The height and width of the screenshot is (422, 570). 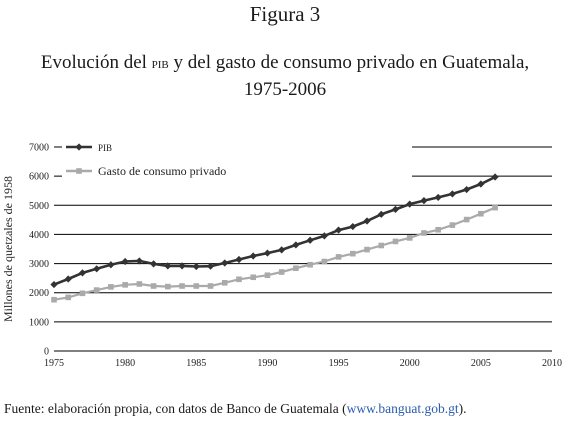 What do you see at coordinates (267, 363) in the screenshot?
I see `x-tick-1990: 1990` at bounding box center [267, 363].